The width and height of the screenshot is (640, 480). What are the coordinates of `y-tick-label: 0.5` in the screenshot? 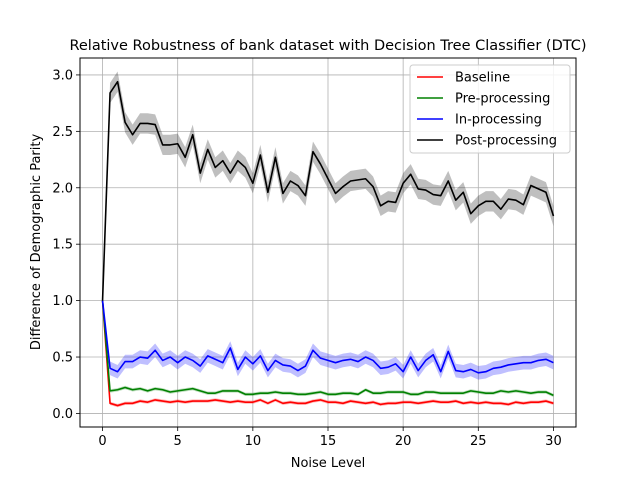 It's located at (62, 358).